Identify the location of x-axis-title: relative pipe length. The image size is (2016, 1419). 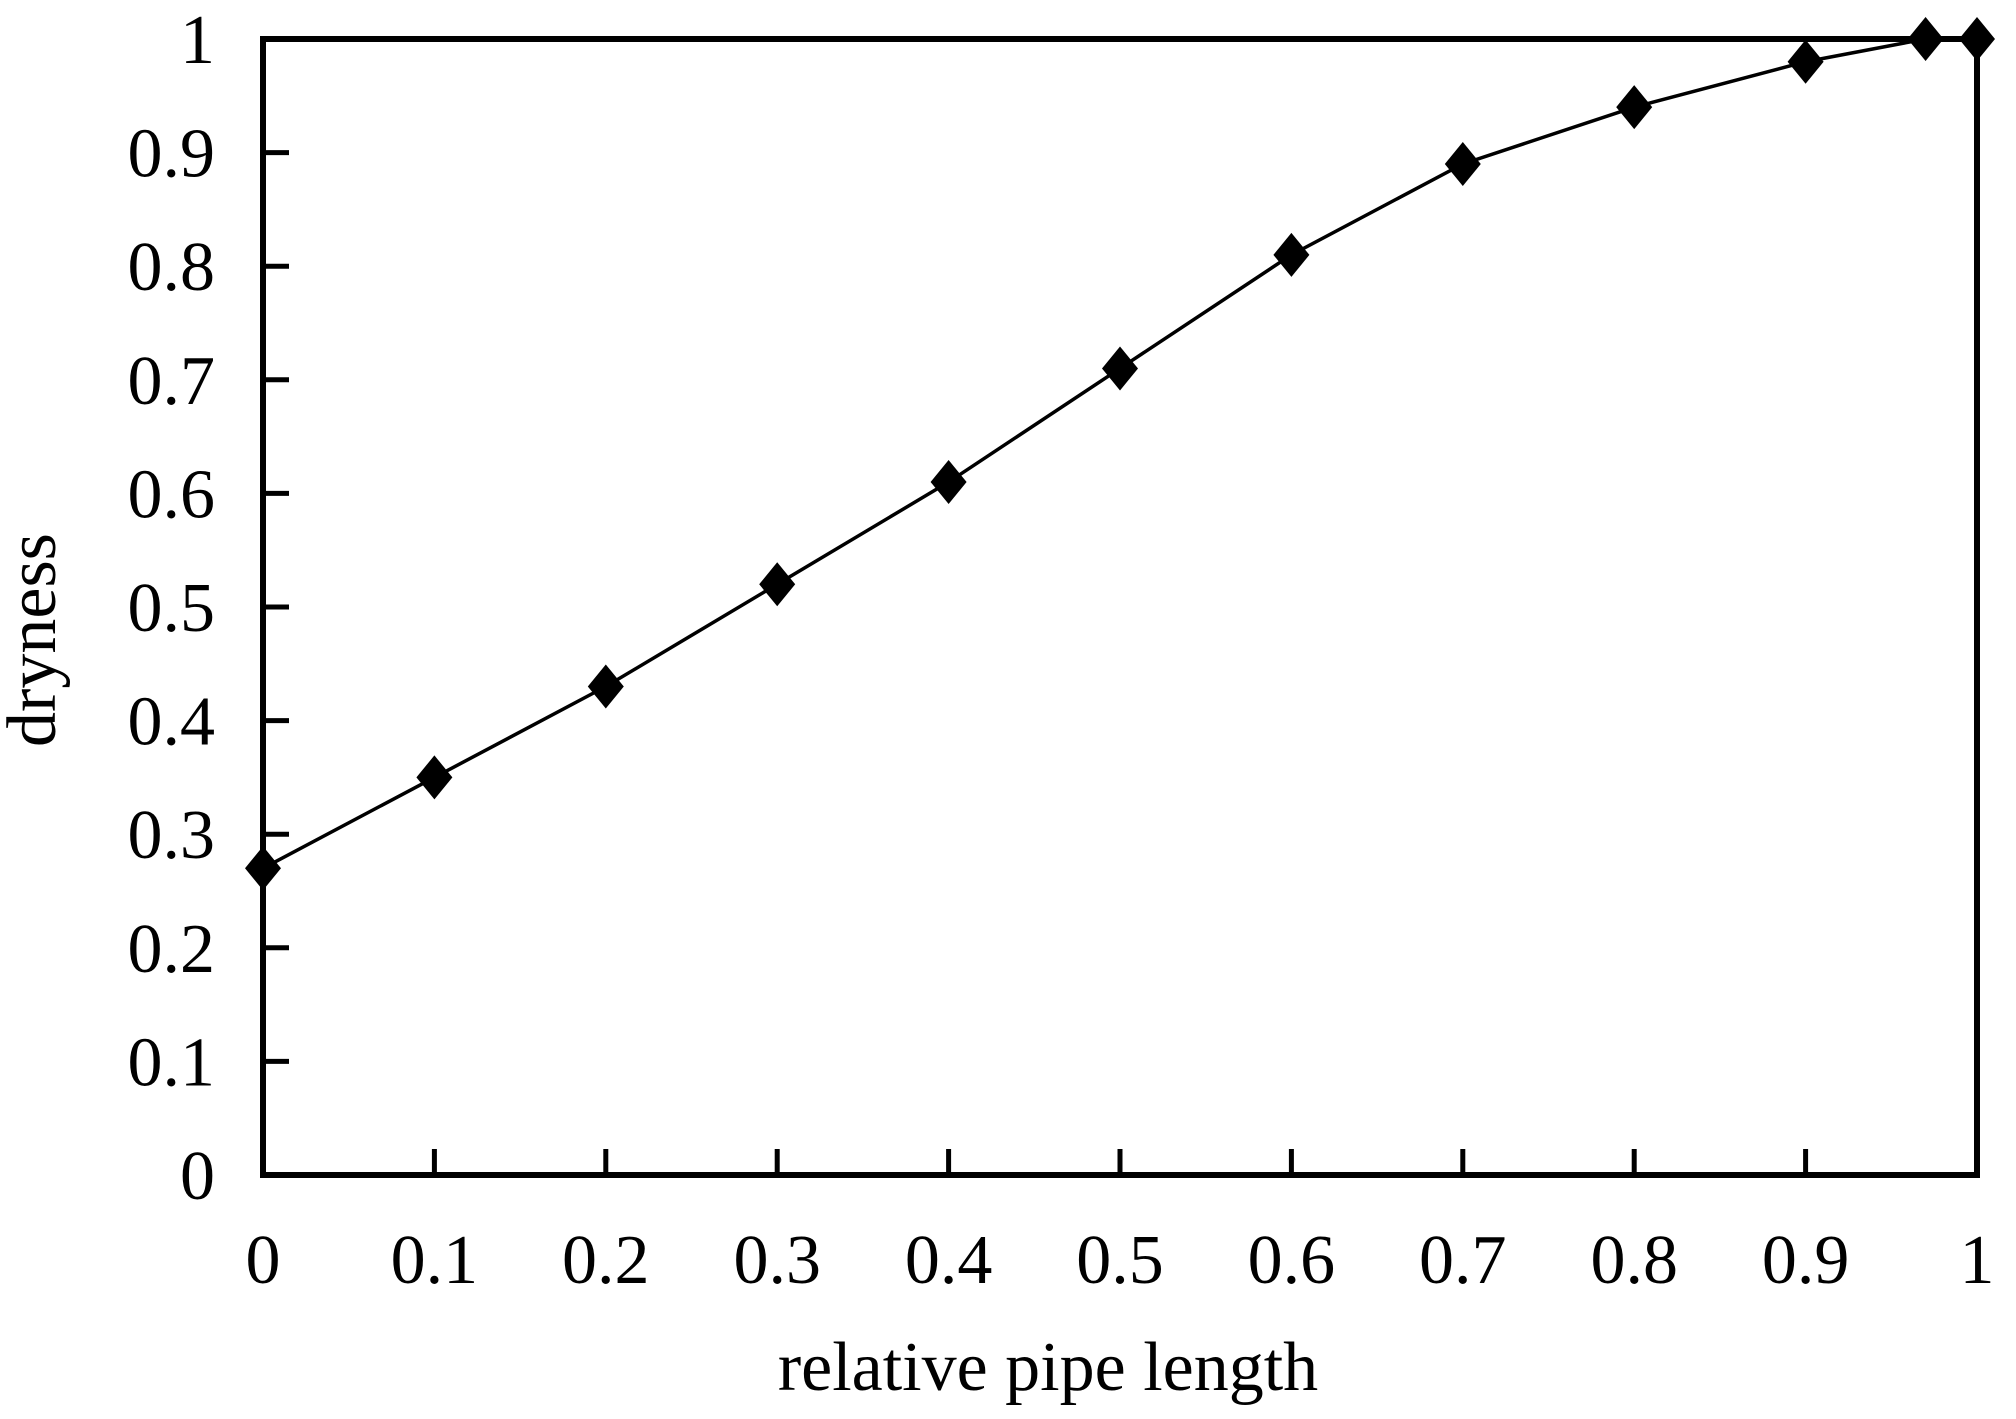
(1048, 1367).